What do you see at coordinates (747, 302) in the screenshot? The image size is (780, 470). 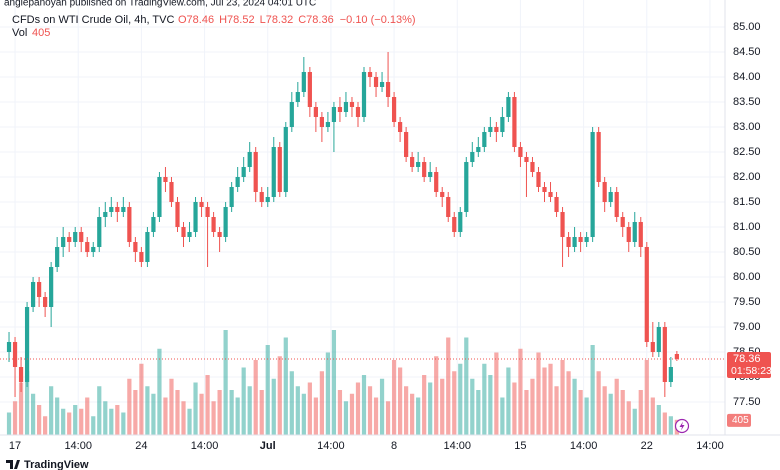 I see `y-tick-label: 79.50` at bounding box center [747, 302].